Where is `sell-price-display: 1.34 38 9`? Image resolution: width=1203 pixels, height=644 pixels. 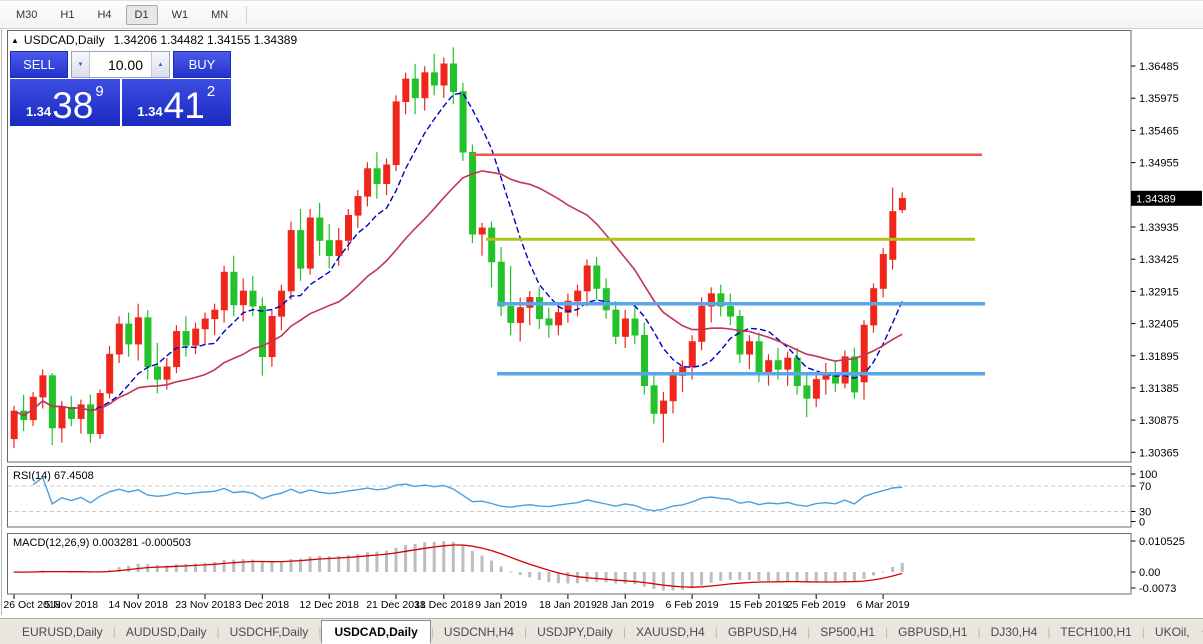 sell-price-display: 1.34 38 9 is located at coordinates (65, 102).